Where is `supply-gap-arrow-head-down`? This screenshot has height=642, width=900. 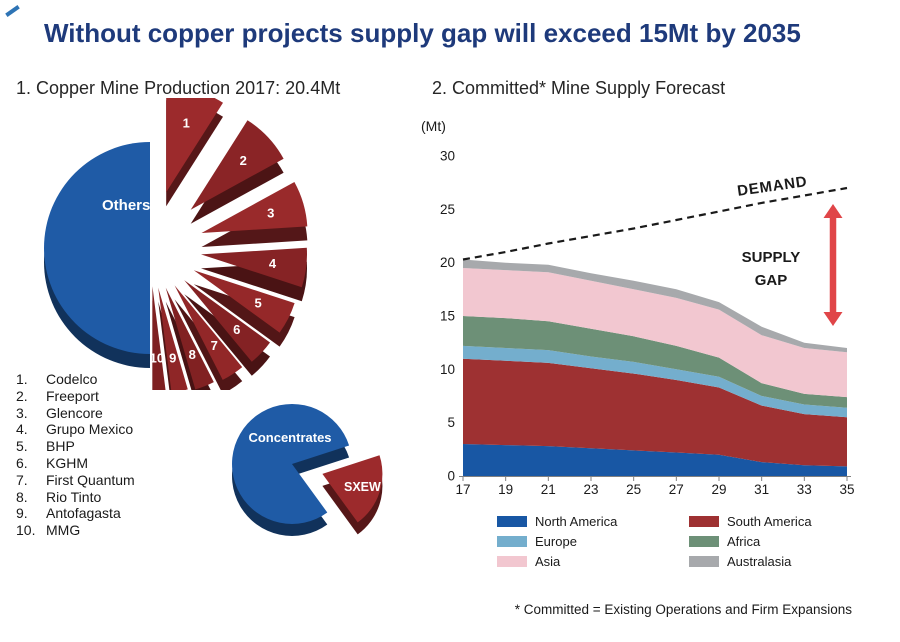 supply-gap-arrow-head-down is located at coordinates (833, 319).